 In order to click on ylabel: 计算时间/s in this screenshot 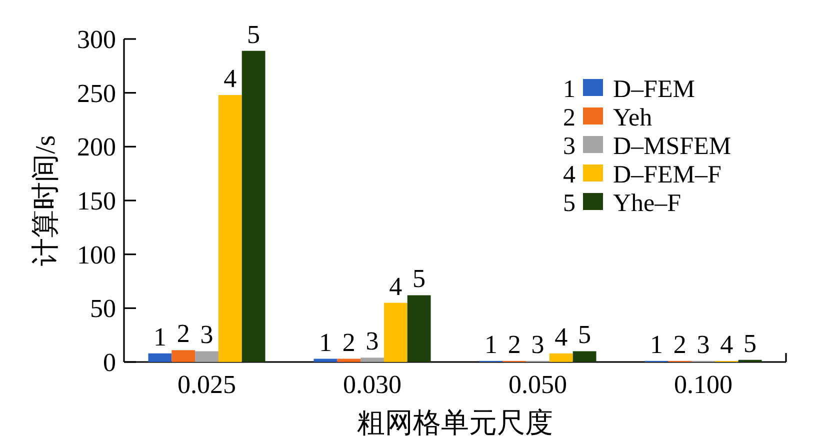, I will do `click(46, 200)`.